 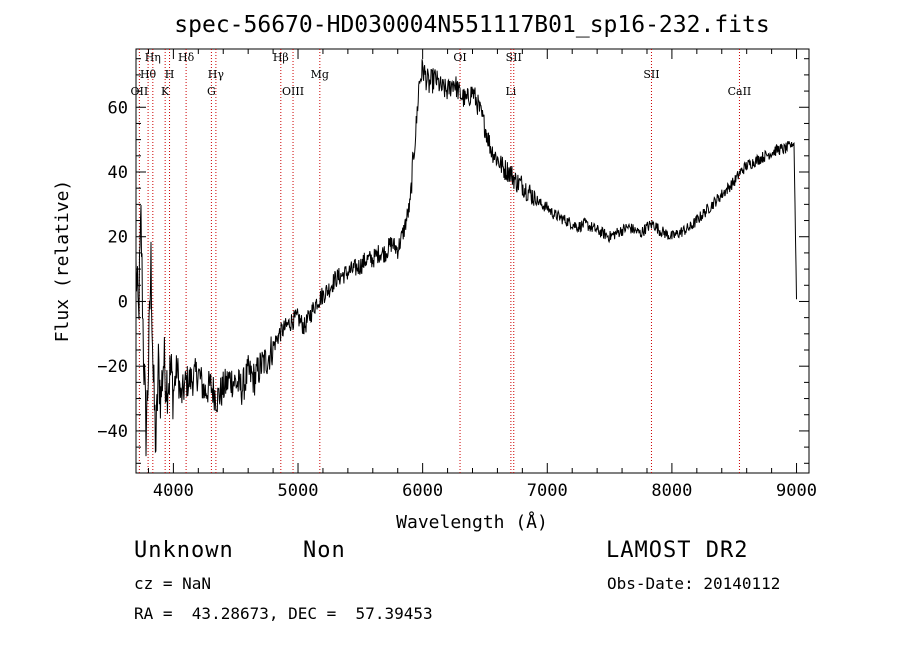 What do you see at coordinates (694, 583) in the screenshot?
I see `observation-date: Obs-Date: 20140112` at bounding box center [694, 583].